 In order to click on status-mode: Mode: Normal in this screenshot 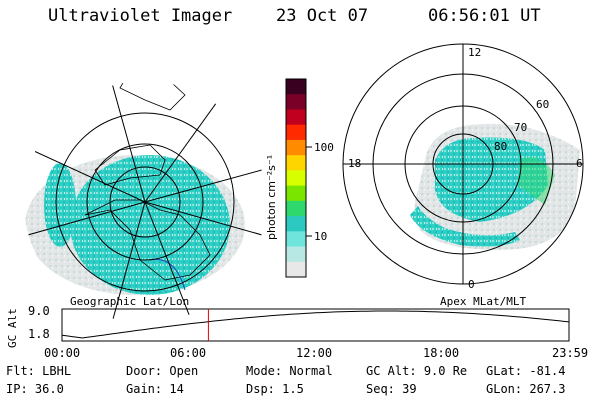, I will do `click(289, 371)`.